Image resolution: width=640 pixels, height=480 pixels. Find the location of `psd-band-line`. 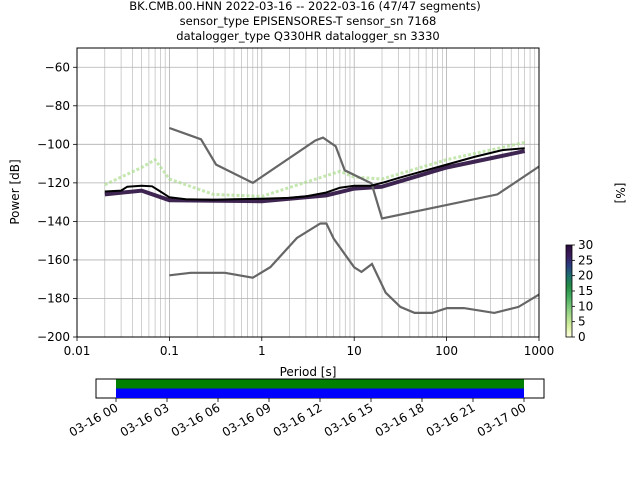

psd-band-line is located at coordinates (315, 176).